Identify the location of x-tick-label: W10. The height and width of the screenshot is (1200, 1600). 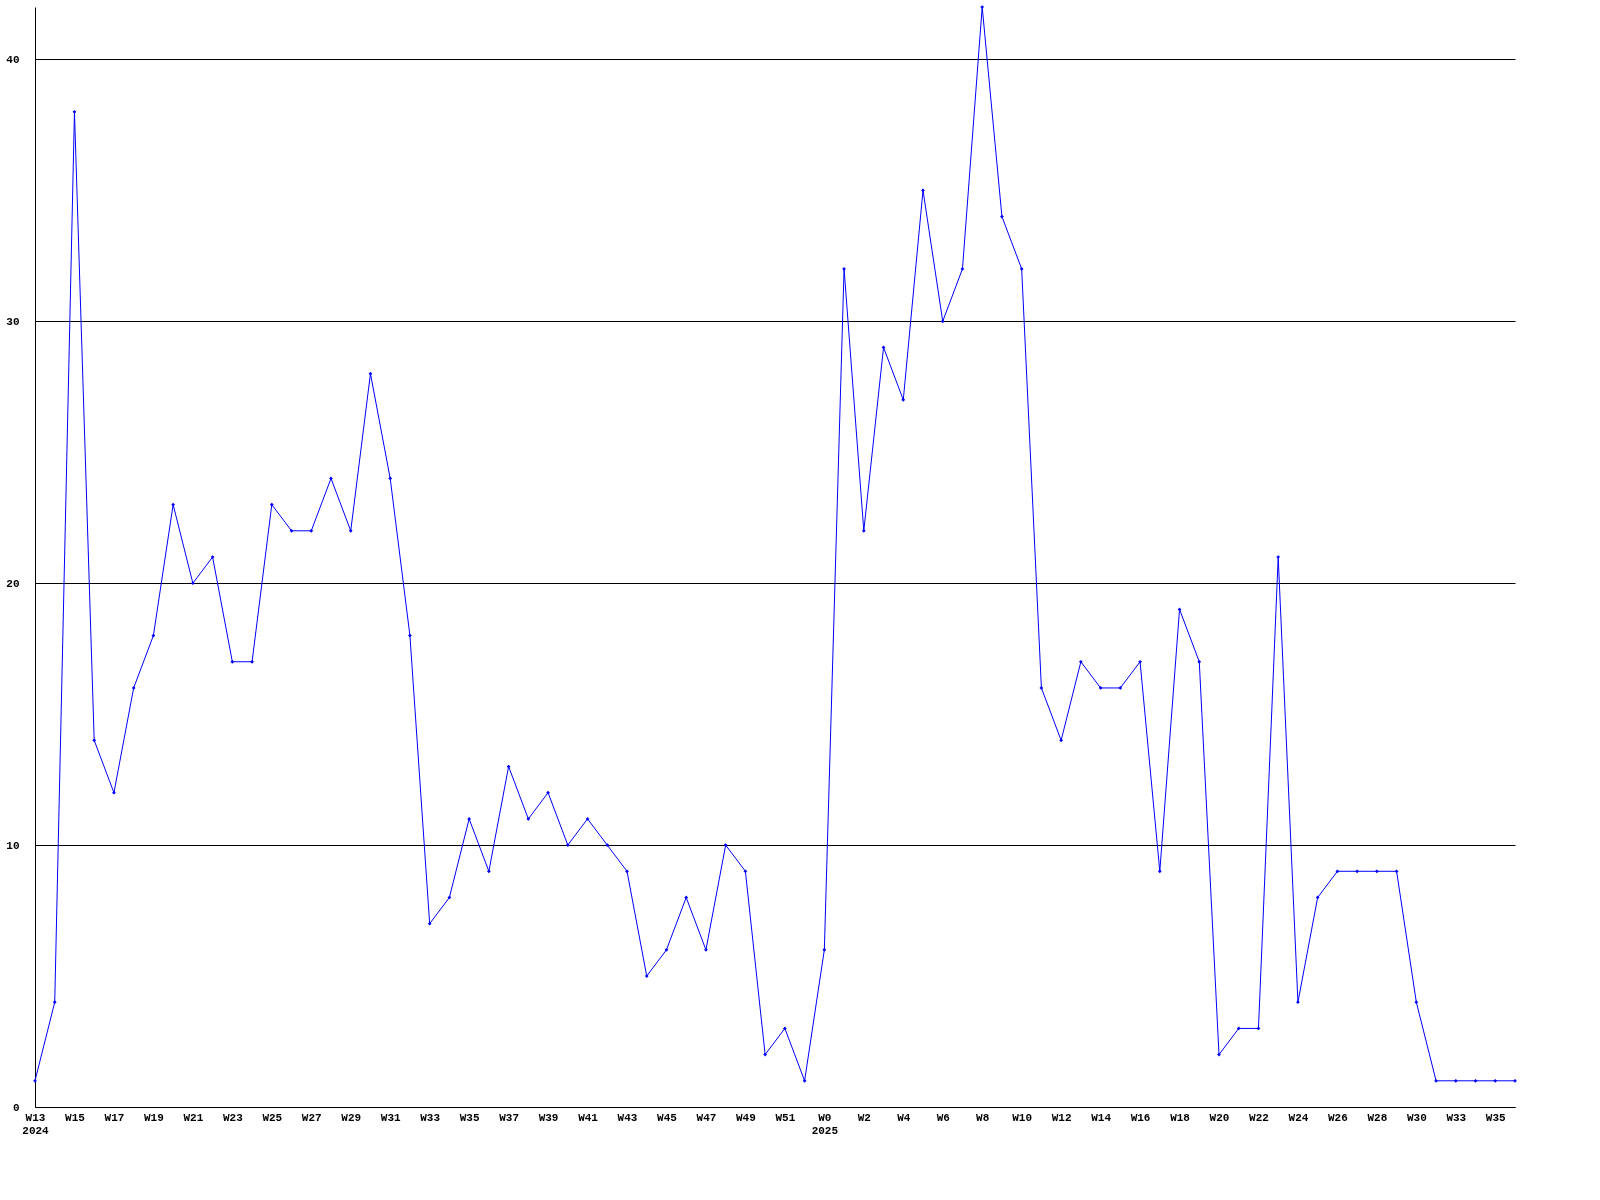
(1022, 1117).